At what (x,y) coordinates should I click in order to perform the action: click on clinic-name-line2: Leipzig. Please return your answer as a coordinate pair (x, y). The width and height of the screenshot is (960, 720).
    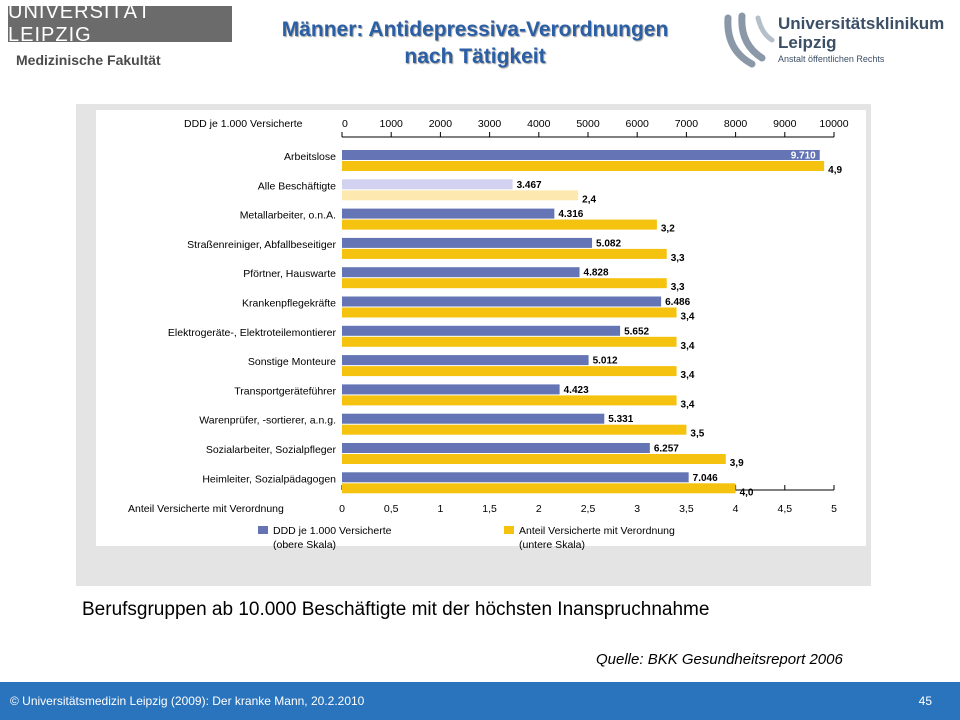
    Looking at the image, I should click on (807, 42).